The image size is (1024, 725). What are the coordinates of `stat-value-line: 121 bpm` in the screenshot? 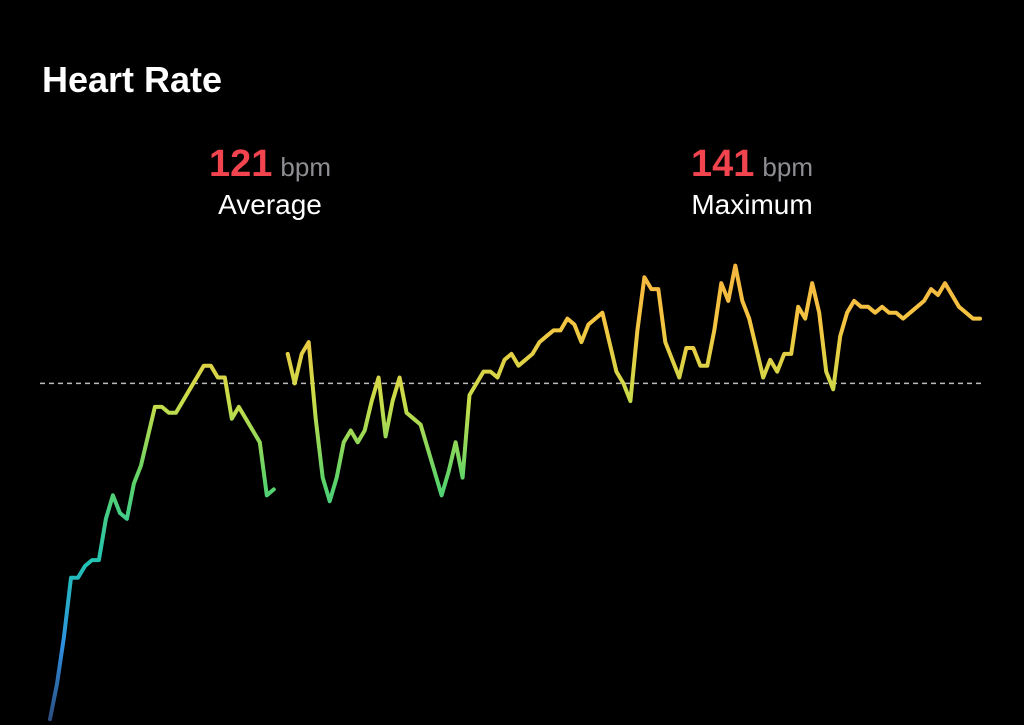 It's located at (270, 164).